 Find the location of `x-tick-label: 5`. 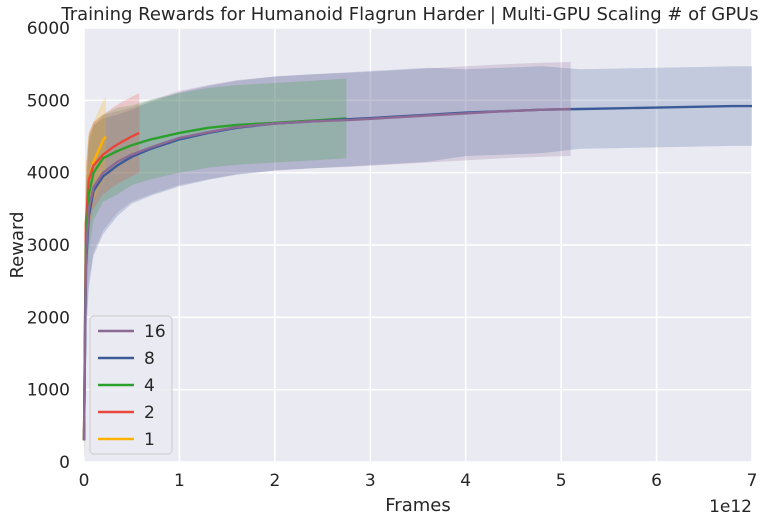

x-tick-label: 5 is located at coordinates (561, 481).